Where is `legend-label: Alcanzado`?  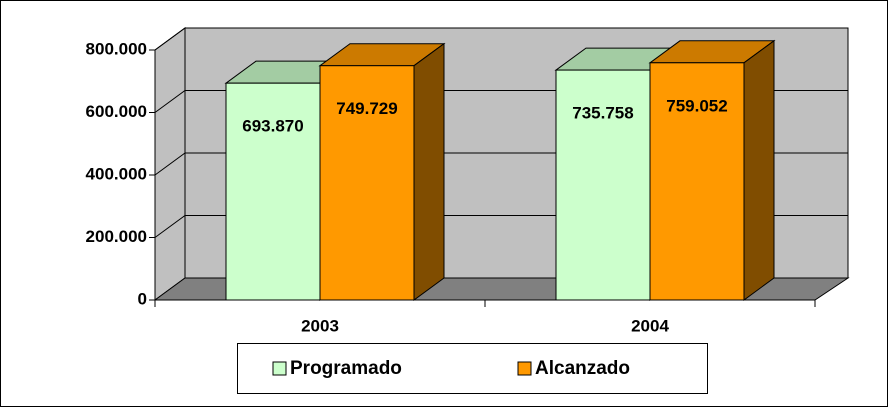
legend-label: Alcanzado is located at coordinates (582, 368).